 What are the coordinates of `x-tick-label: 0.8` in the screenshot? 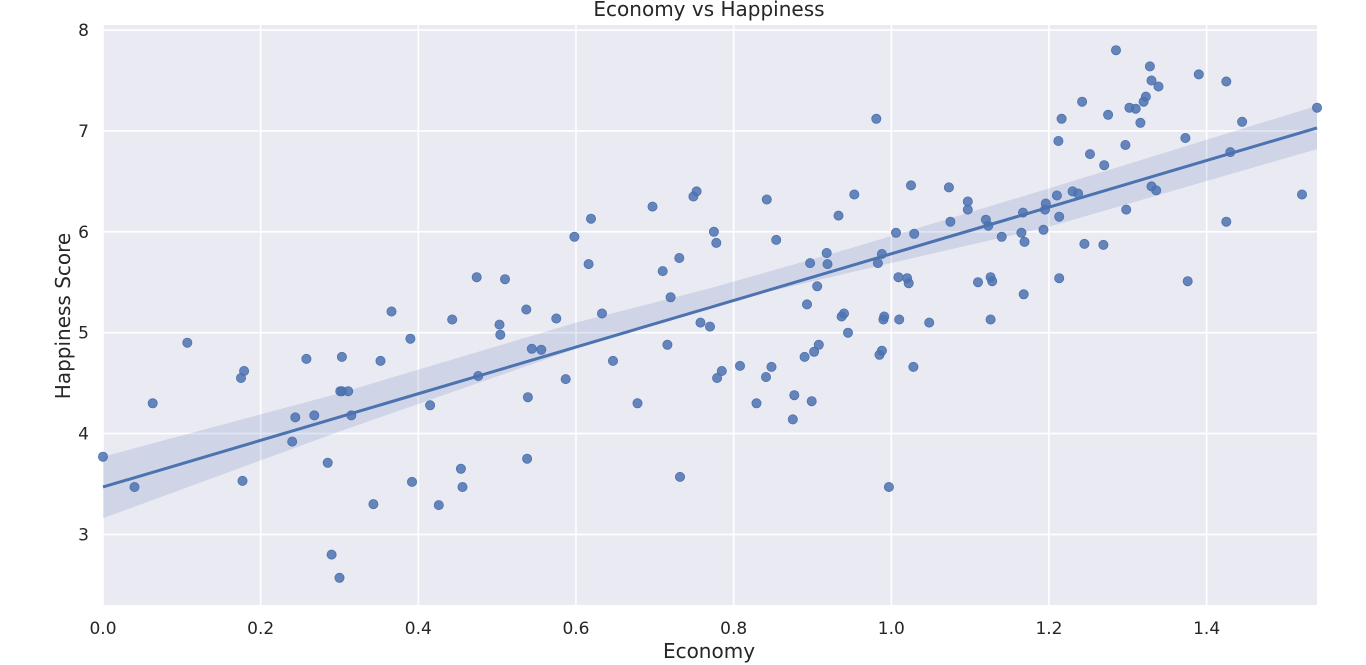 It's located at (733, 629).